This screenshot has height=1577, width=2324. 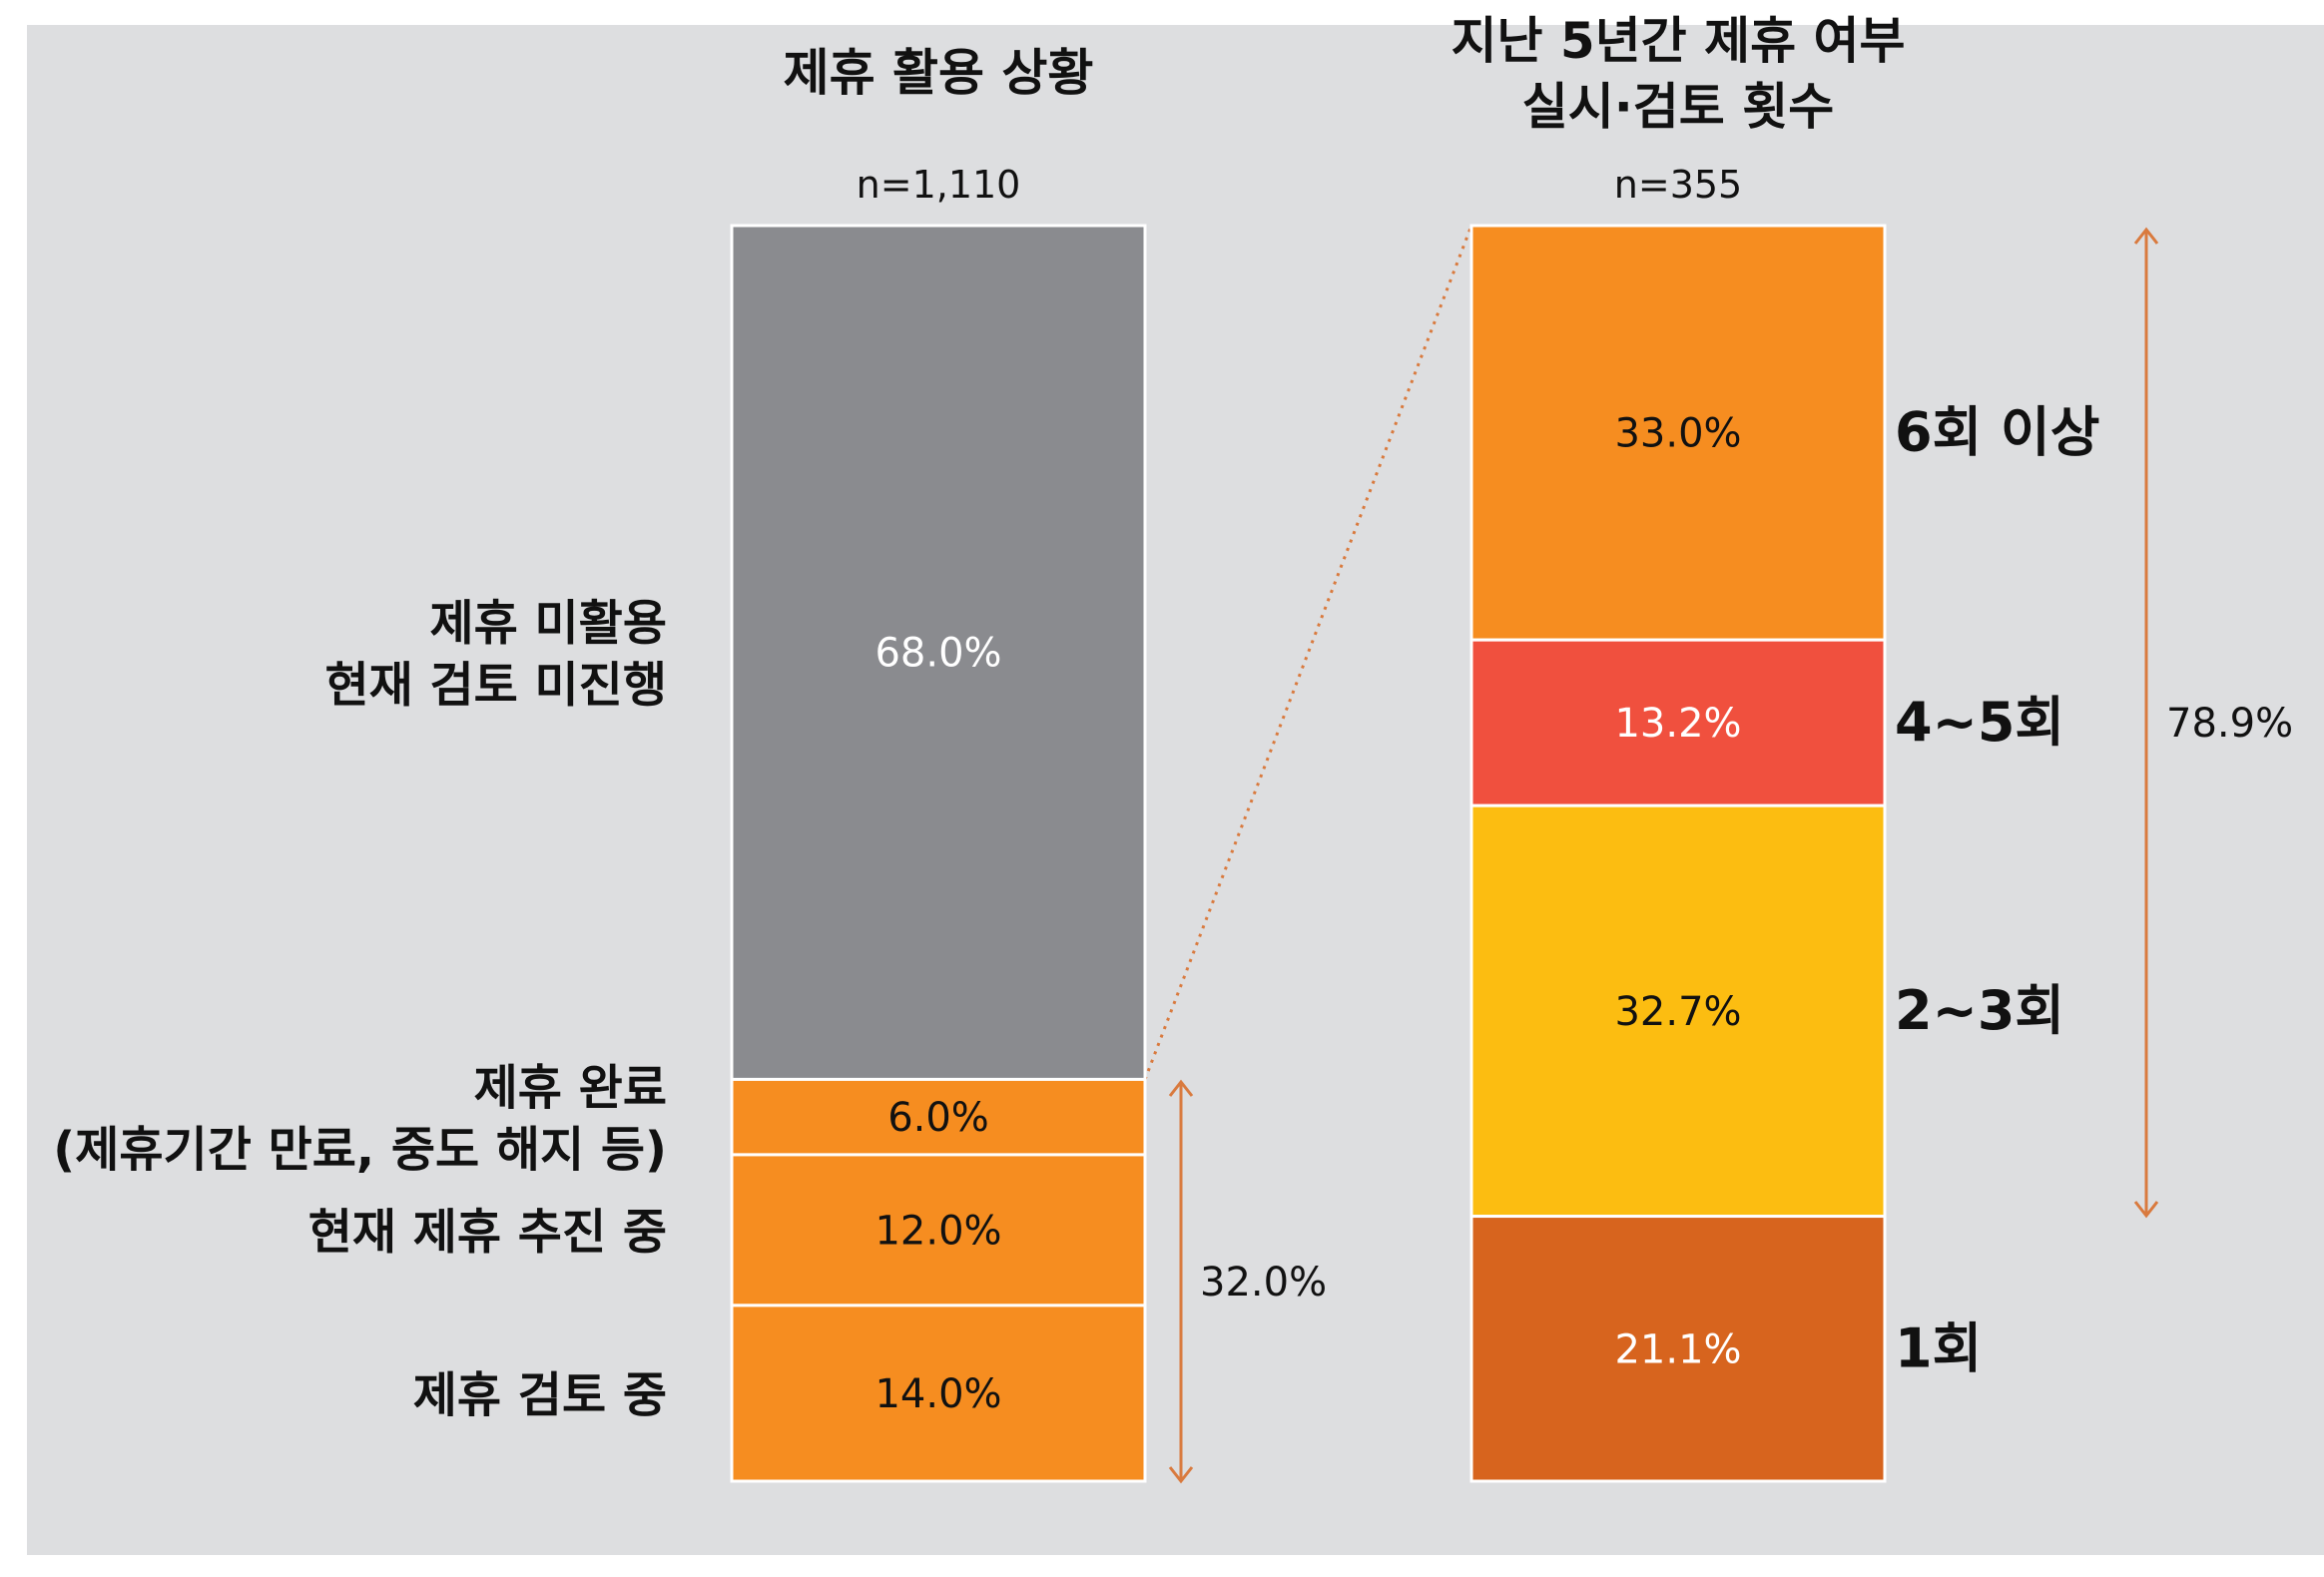 I want to click on chart-1-title: 제휴 활용 상황, so click(x=939, y=73).